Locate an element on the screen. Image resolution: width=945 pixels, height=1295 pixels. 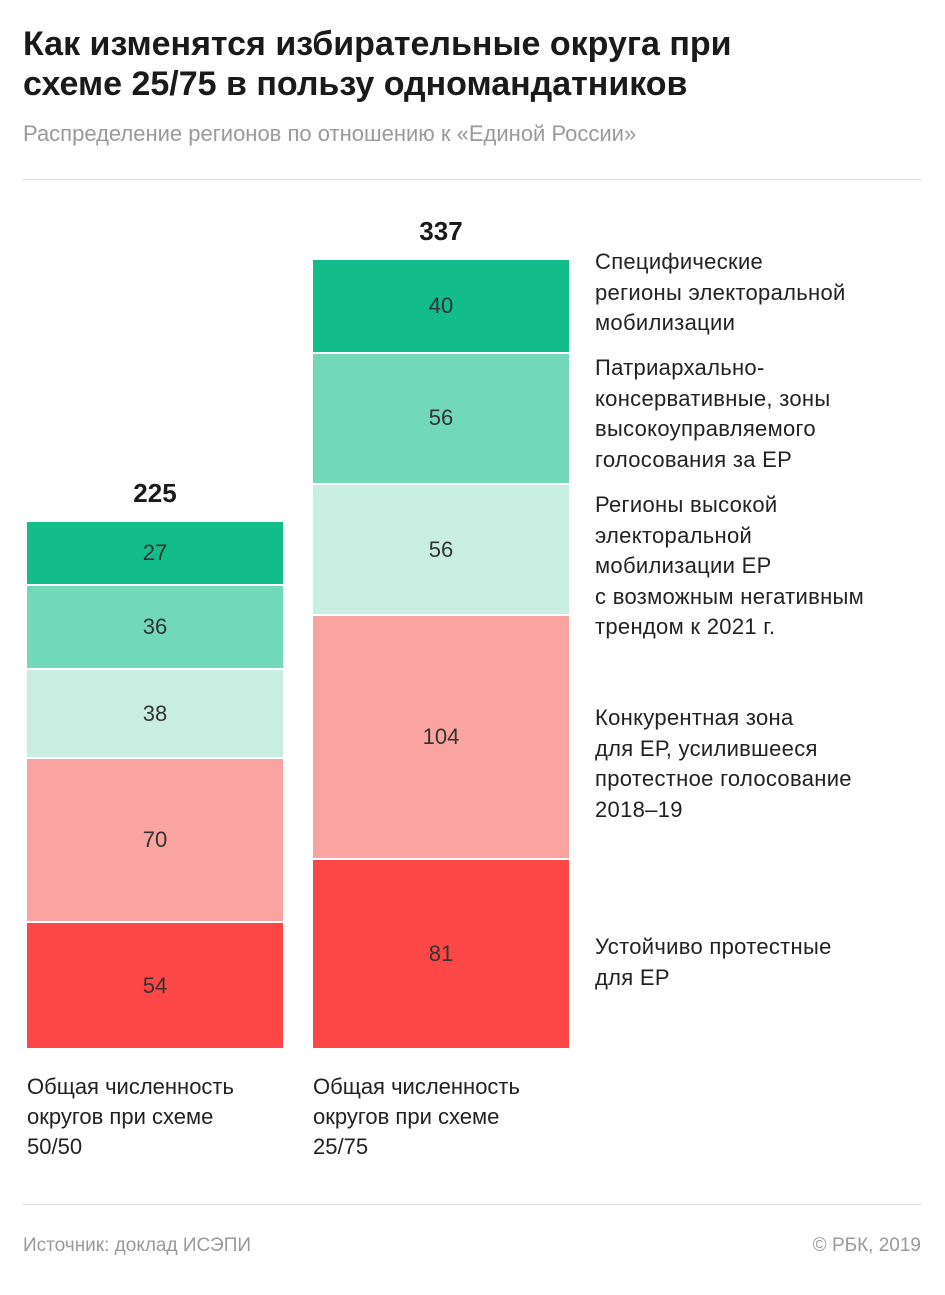
total-label: 225 is located at coordinates (155, 493).